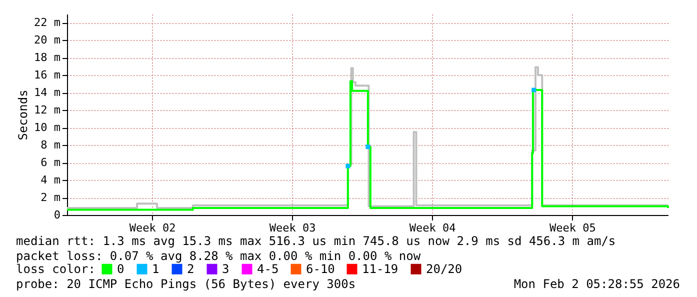  What do you see at coordinates (50, 197) in the screenshot?
I see `y-tick-label: 2 m` at bounding box center [50, 197].